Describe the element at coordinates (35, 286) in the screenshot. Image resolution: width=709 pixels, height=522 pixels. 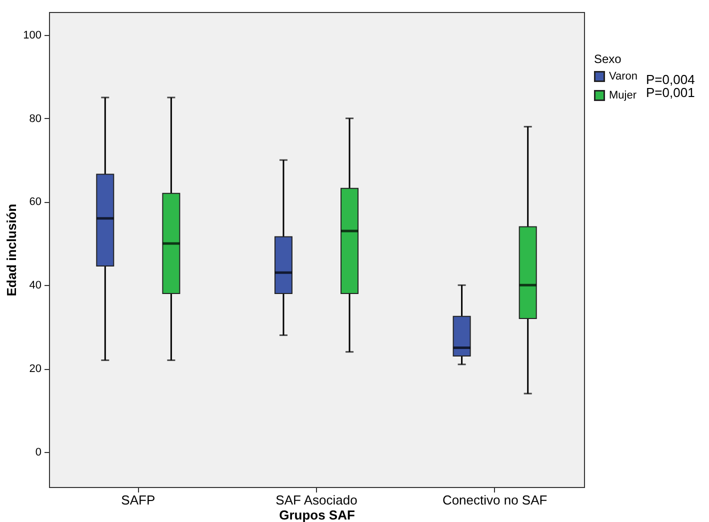
I see `y-tick-label: 40` at that location.